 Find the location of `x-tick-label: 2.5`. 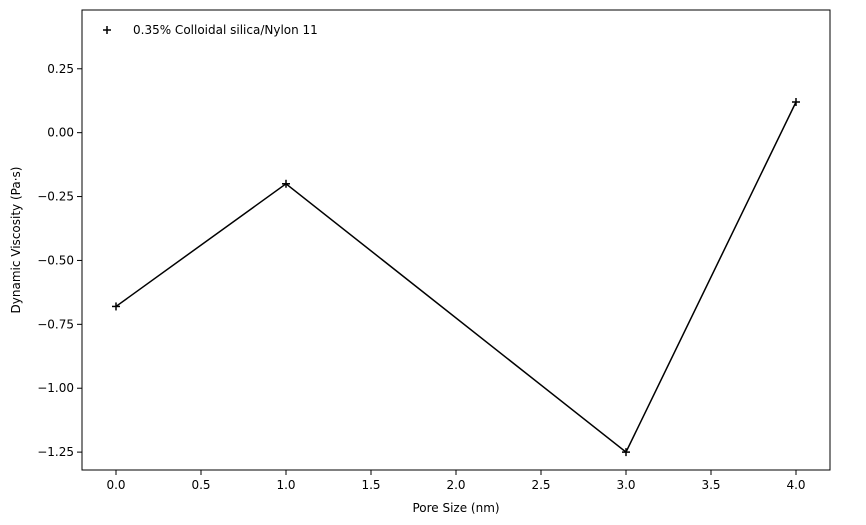

x-tick-label: 2.5 is located at coordinates (540, 485).